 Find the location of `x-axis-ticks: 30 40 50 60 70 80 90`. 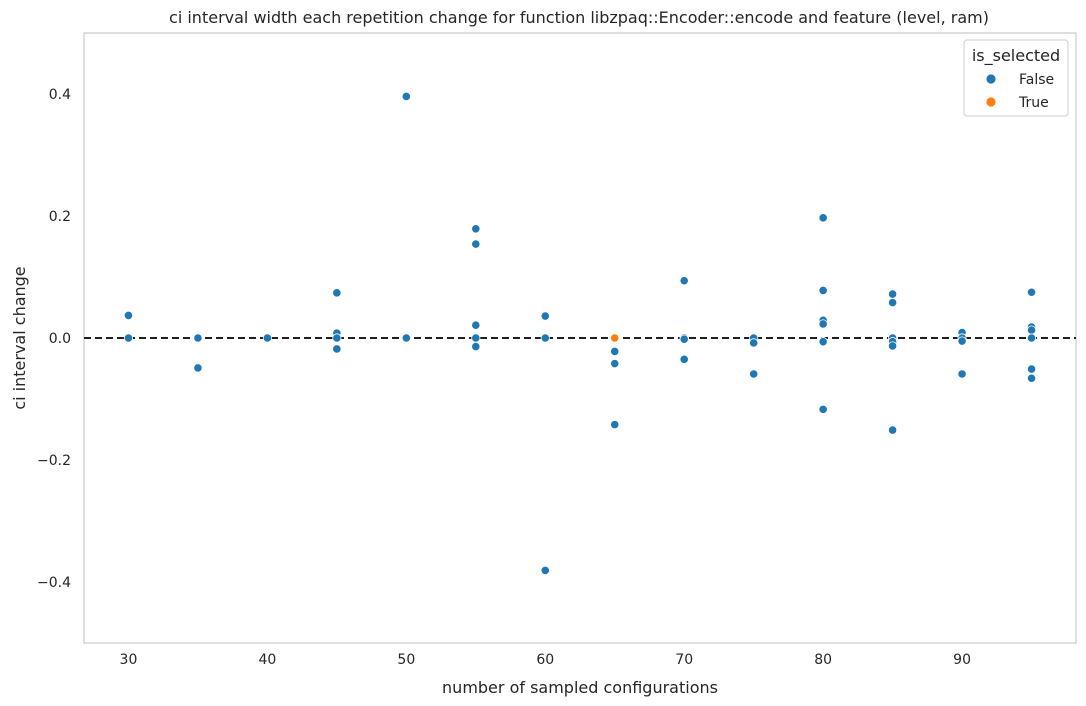

x-axis-ticks: 30 40 50 60 70 80 90 is located at coordinates (545, 660).